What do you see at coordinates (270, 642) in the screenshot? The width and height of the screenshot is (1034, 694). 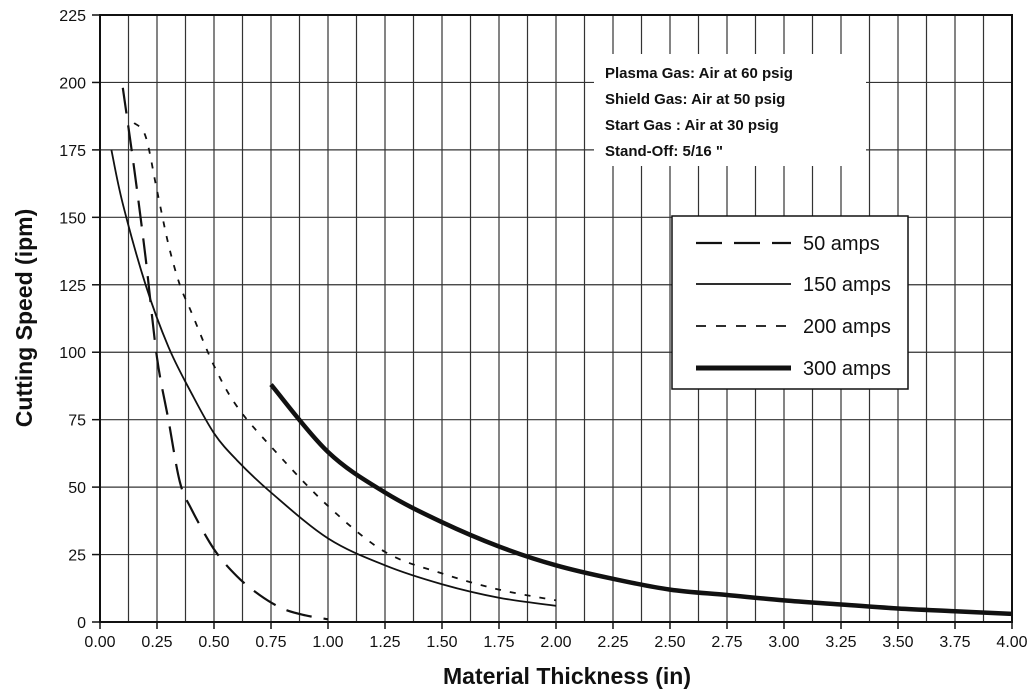 I see `x-tick-label: 0.75` at bounding box center [270, 642].